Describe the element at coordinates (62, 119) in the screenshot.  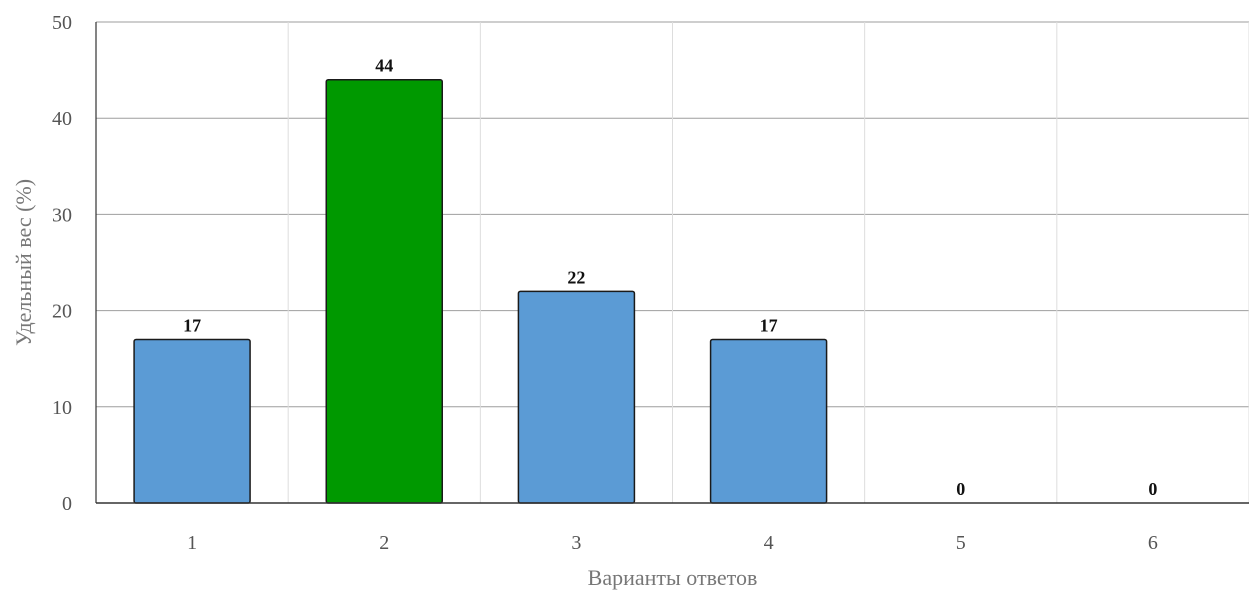
I see `y-tick-label: 40` at that location.